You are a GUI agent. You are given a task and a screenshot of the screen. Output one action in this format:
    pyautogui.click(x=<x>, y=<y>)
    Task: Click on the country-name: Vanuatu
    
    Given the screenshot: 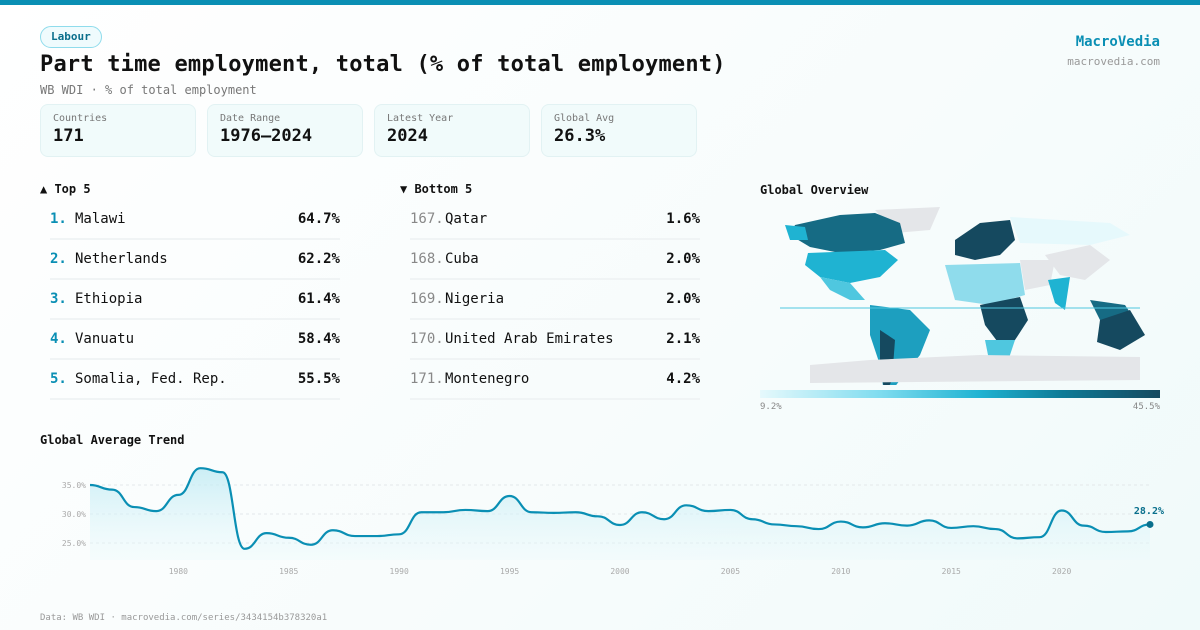 What is the action you would take?
    pyautogui.click(x=105, y=339)
    